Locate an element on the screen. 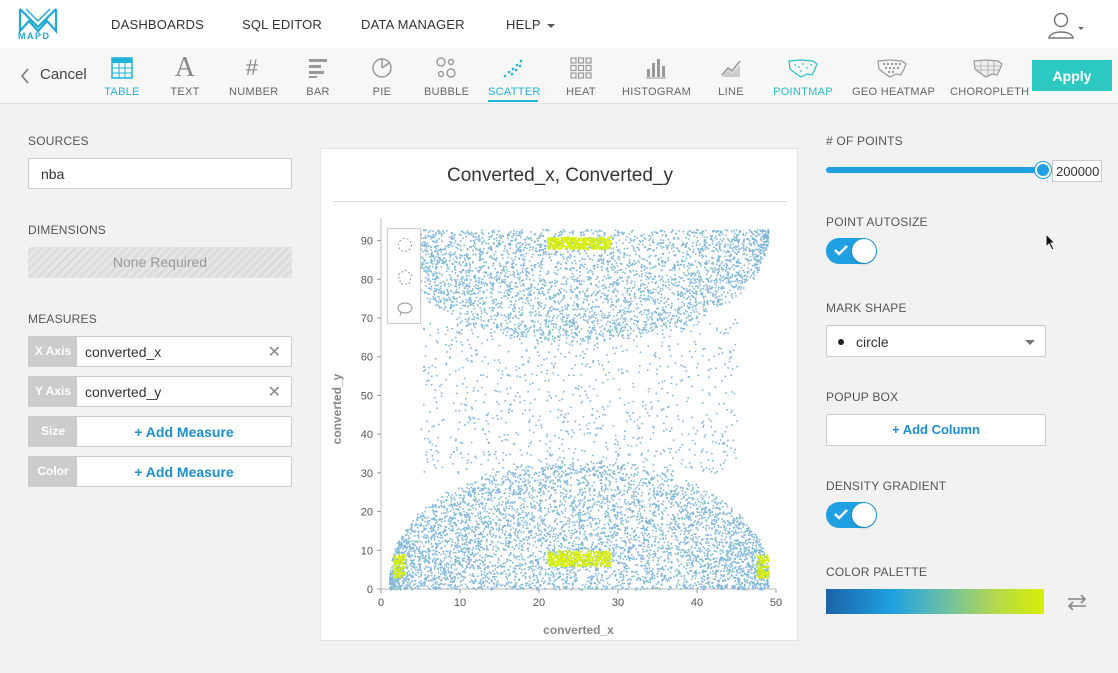 This screenshot has width=1118, height=673. source-select: nba is located at coordinates (160, 173).